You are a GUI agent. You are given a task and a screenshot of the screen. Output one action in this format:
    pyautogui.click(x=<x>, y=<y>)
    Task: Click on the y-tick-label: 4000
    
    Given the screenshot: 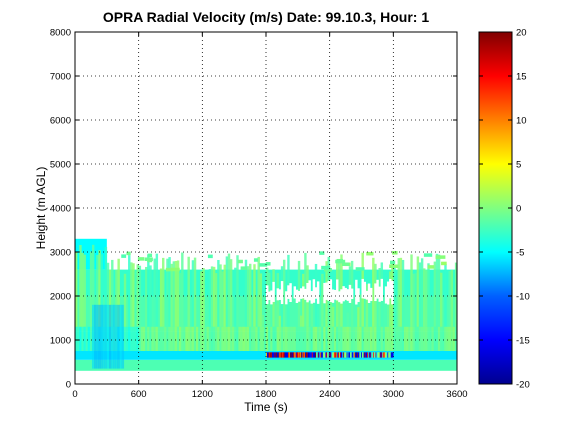 What is the action you would take?
    pyautogui.click(x=60, y=209)
    